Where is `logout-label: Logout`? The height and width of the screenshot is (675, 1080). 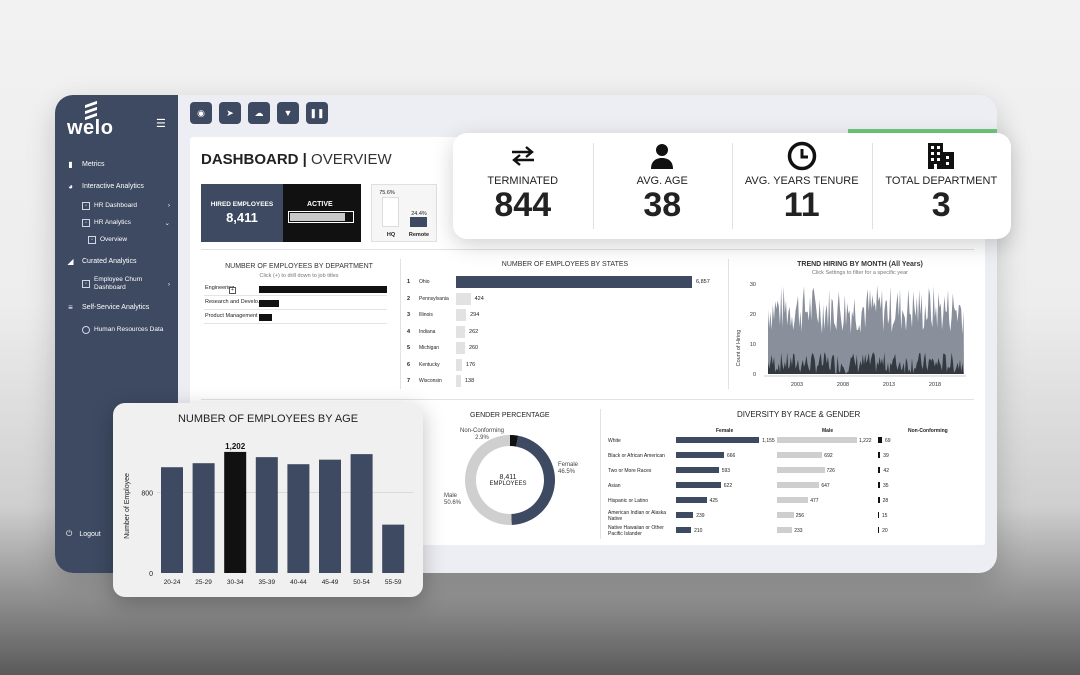
logout-label: Logout is located at coordinates (90, 534).